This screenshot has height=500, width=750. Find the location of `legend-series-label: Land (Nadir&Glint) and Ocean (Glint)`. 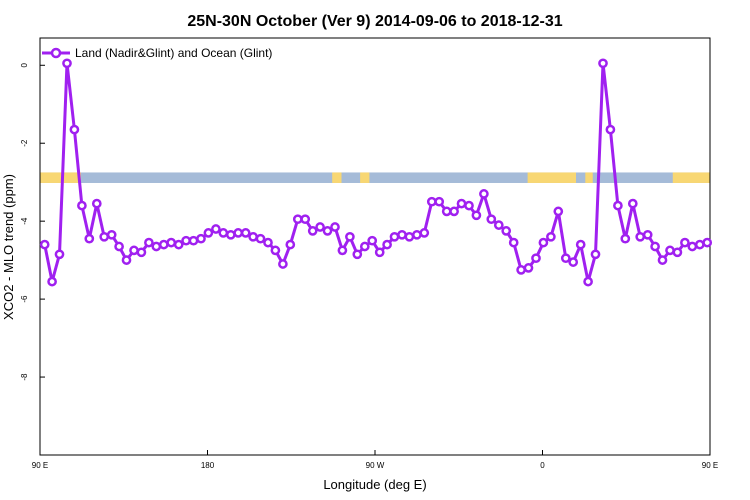

legend-series-label: Land (Nadir&Glint) and Ocean (Glint) is located at coordinates (173, 53).